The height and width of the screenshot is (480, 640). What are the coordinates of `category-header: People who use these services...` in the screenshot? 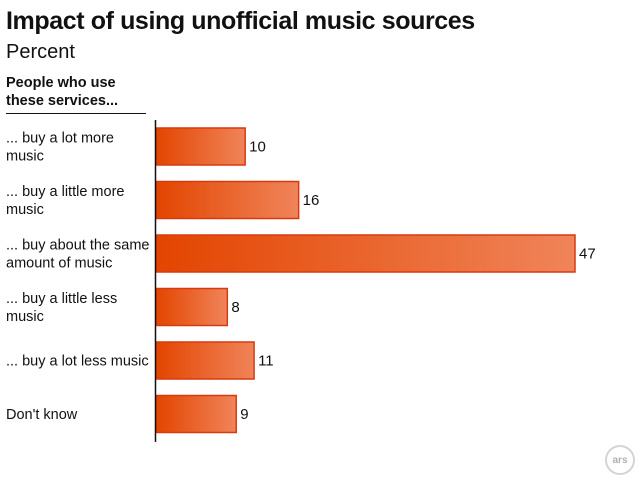 It's located at (76, 94).